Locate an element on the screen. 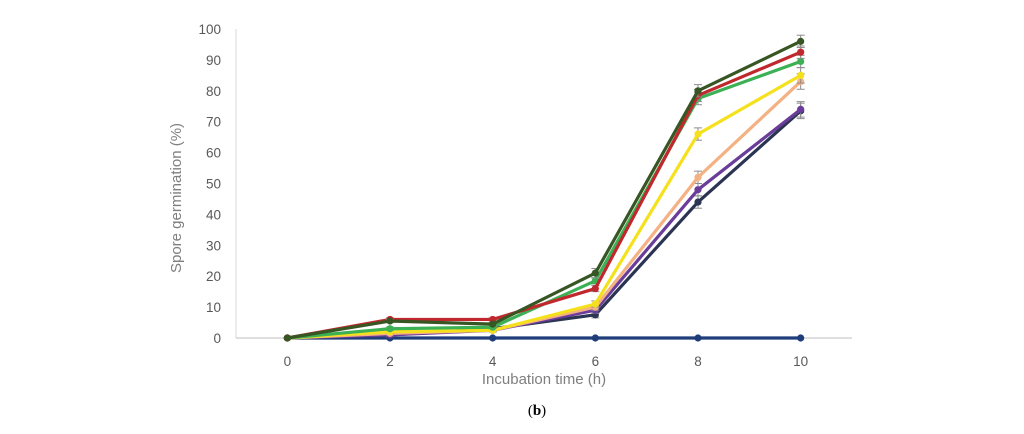  y-axis-title: Spore germination (%) is located at coordinates (176, 198).